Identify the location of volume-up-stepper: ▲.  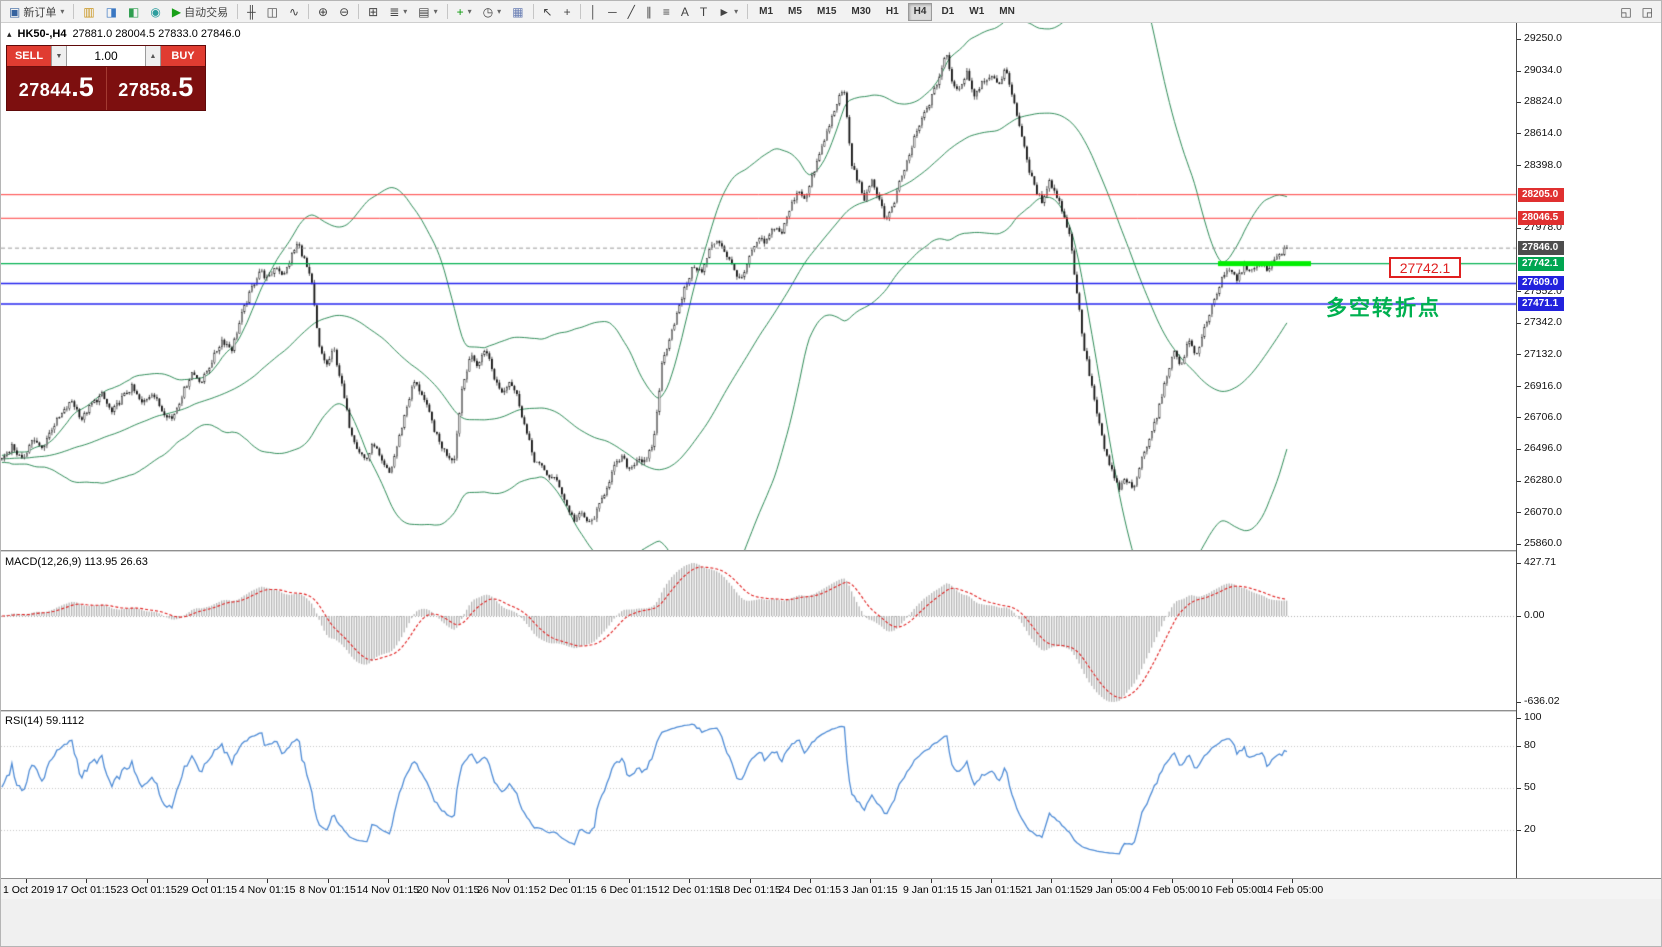
(153, 56).